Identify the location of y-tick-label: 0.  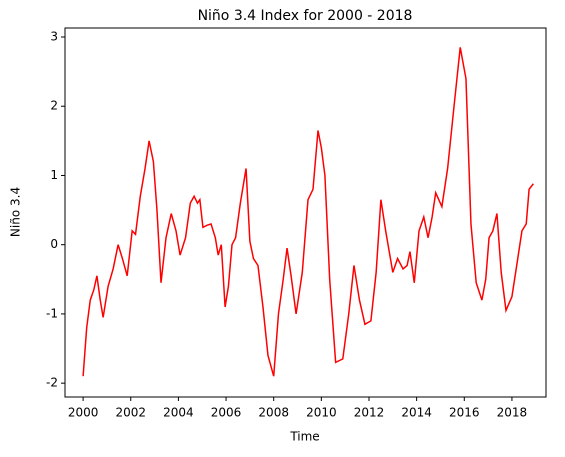
(54, 244).